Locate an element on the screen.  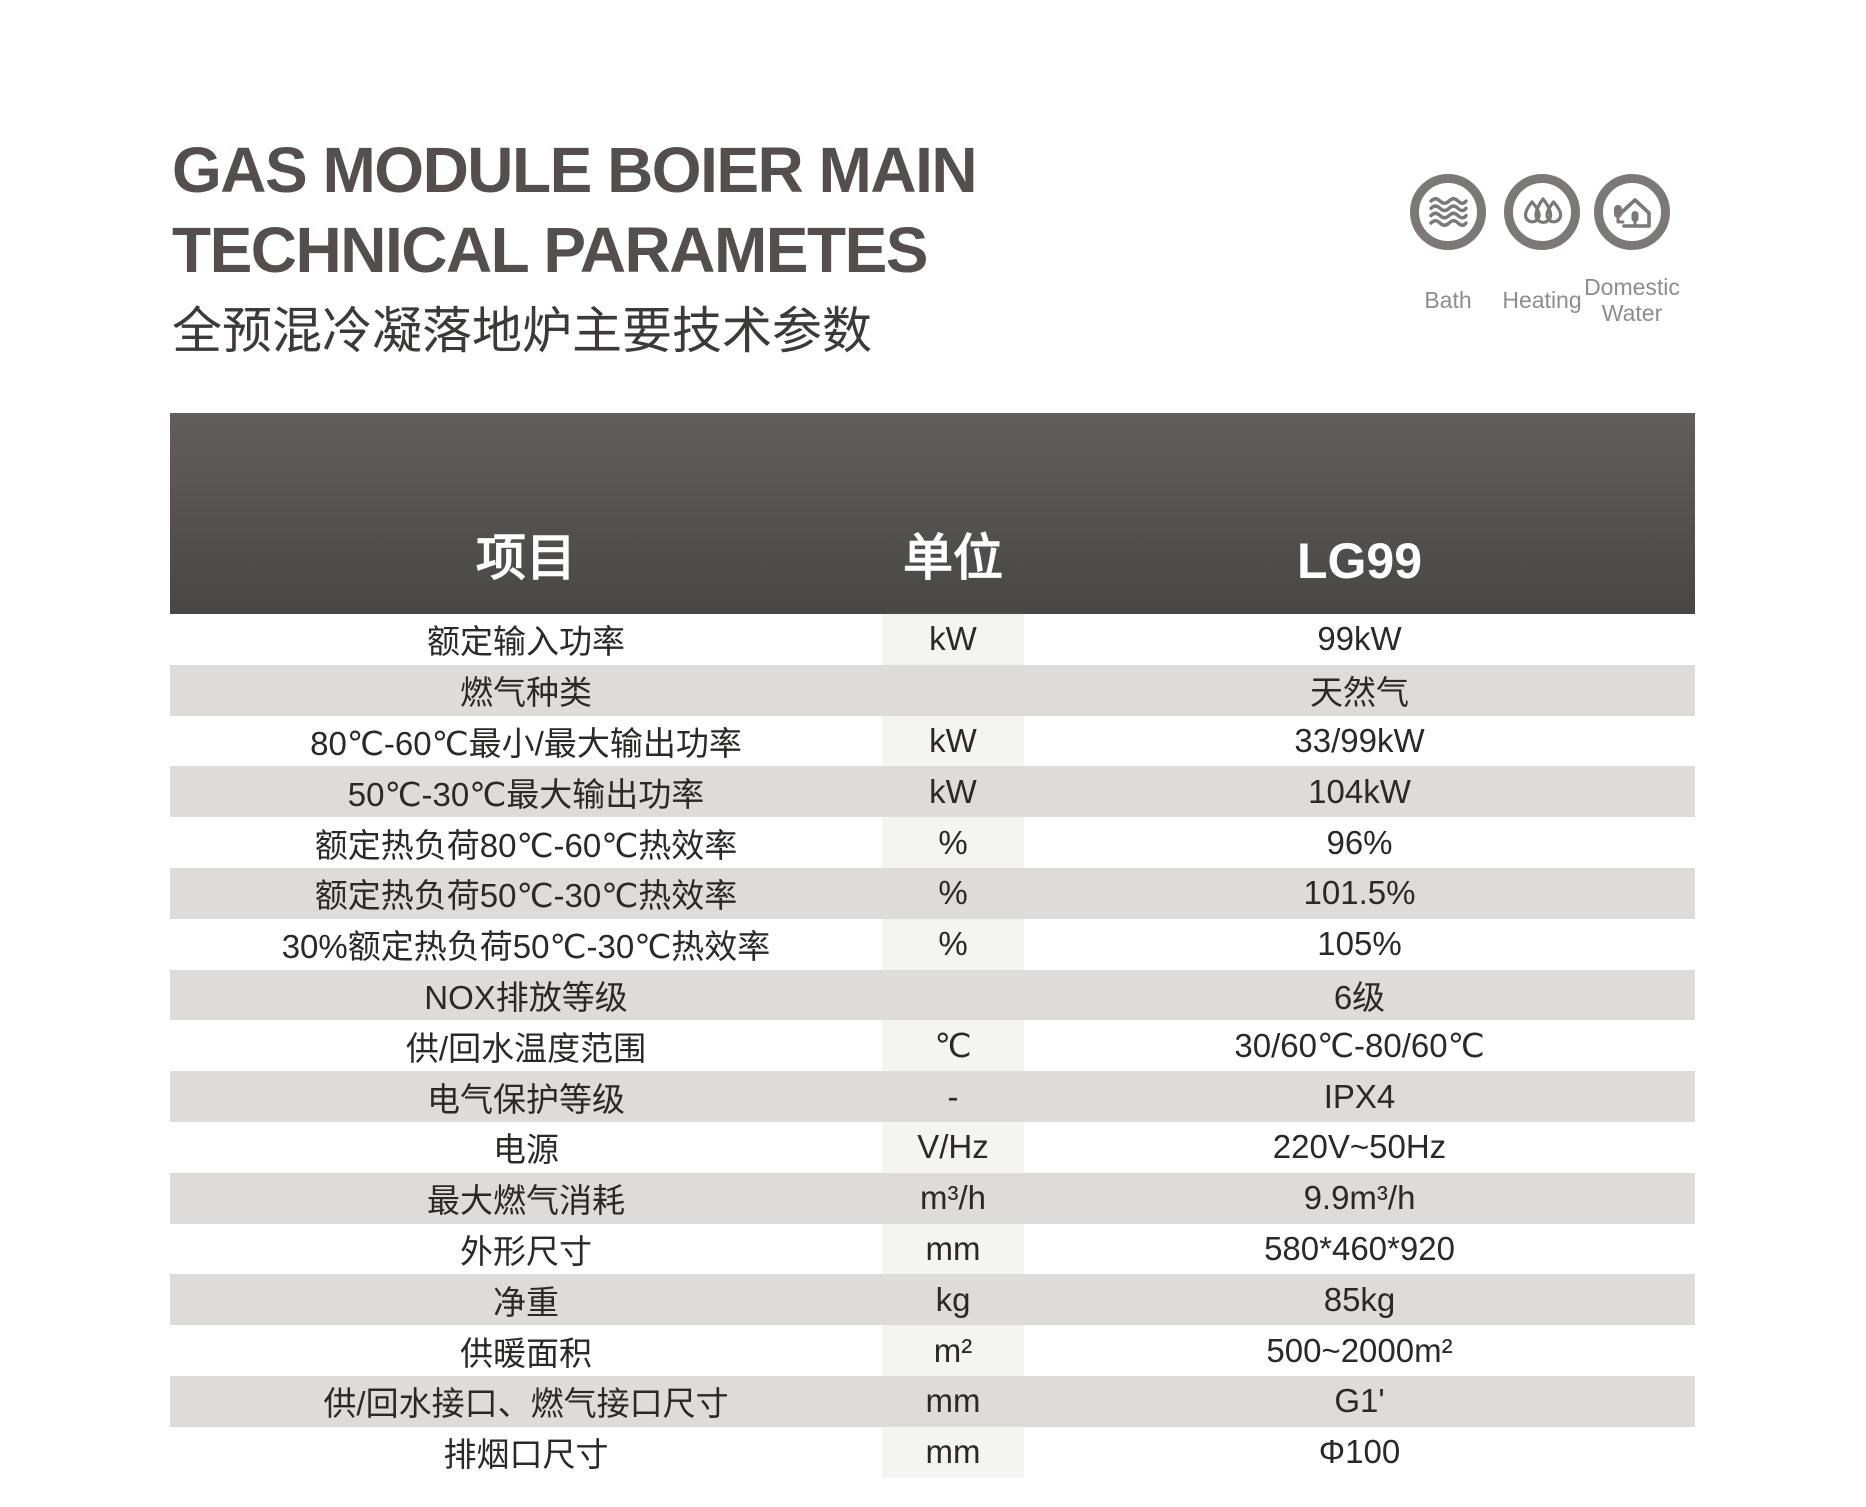
table-row: 净重 kg 85kg is located at coordinates (932, 1300).